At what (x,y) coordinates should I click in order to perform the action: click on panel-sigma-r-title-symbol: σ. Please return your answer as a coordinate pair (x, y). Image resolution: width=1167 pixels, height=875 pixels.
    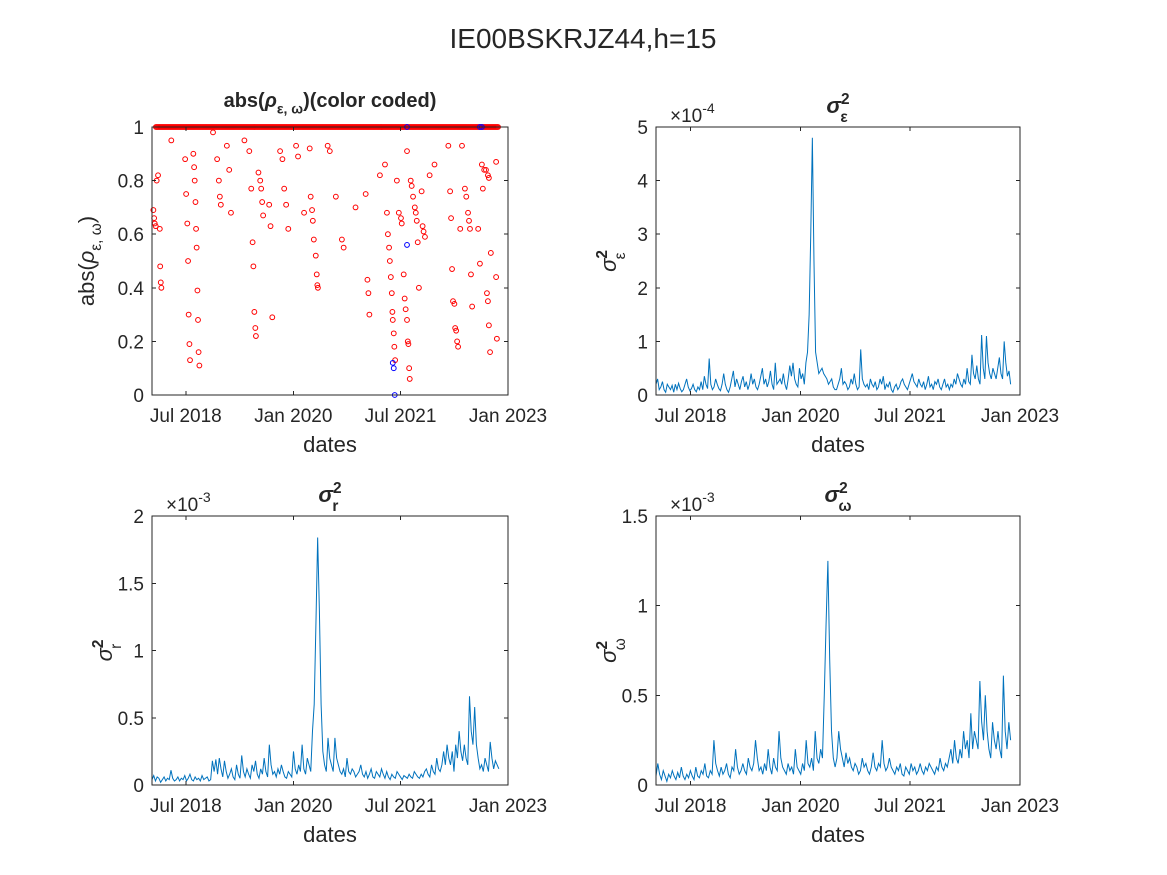
    Looking at the image, I should click on (326, 494).